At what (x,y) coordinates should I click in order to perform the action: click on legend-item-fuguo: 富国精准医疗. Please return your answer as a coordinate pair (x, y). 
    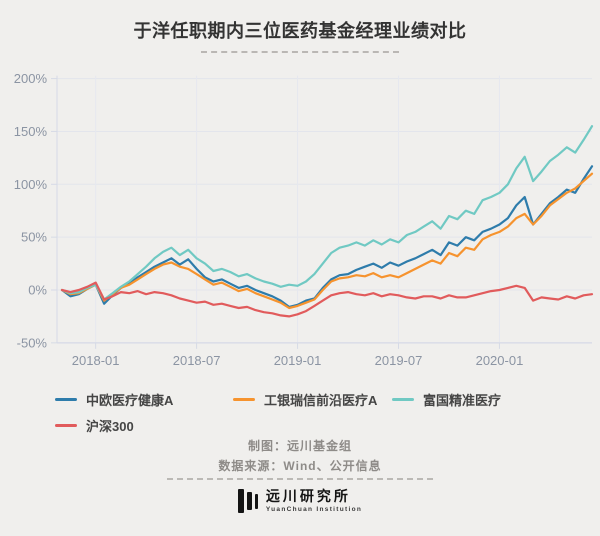
    Looking at the image, I should click on (446, 399).